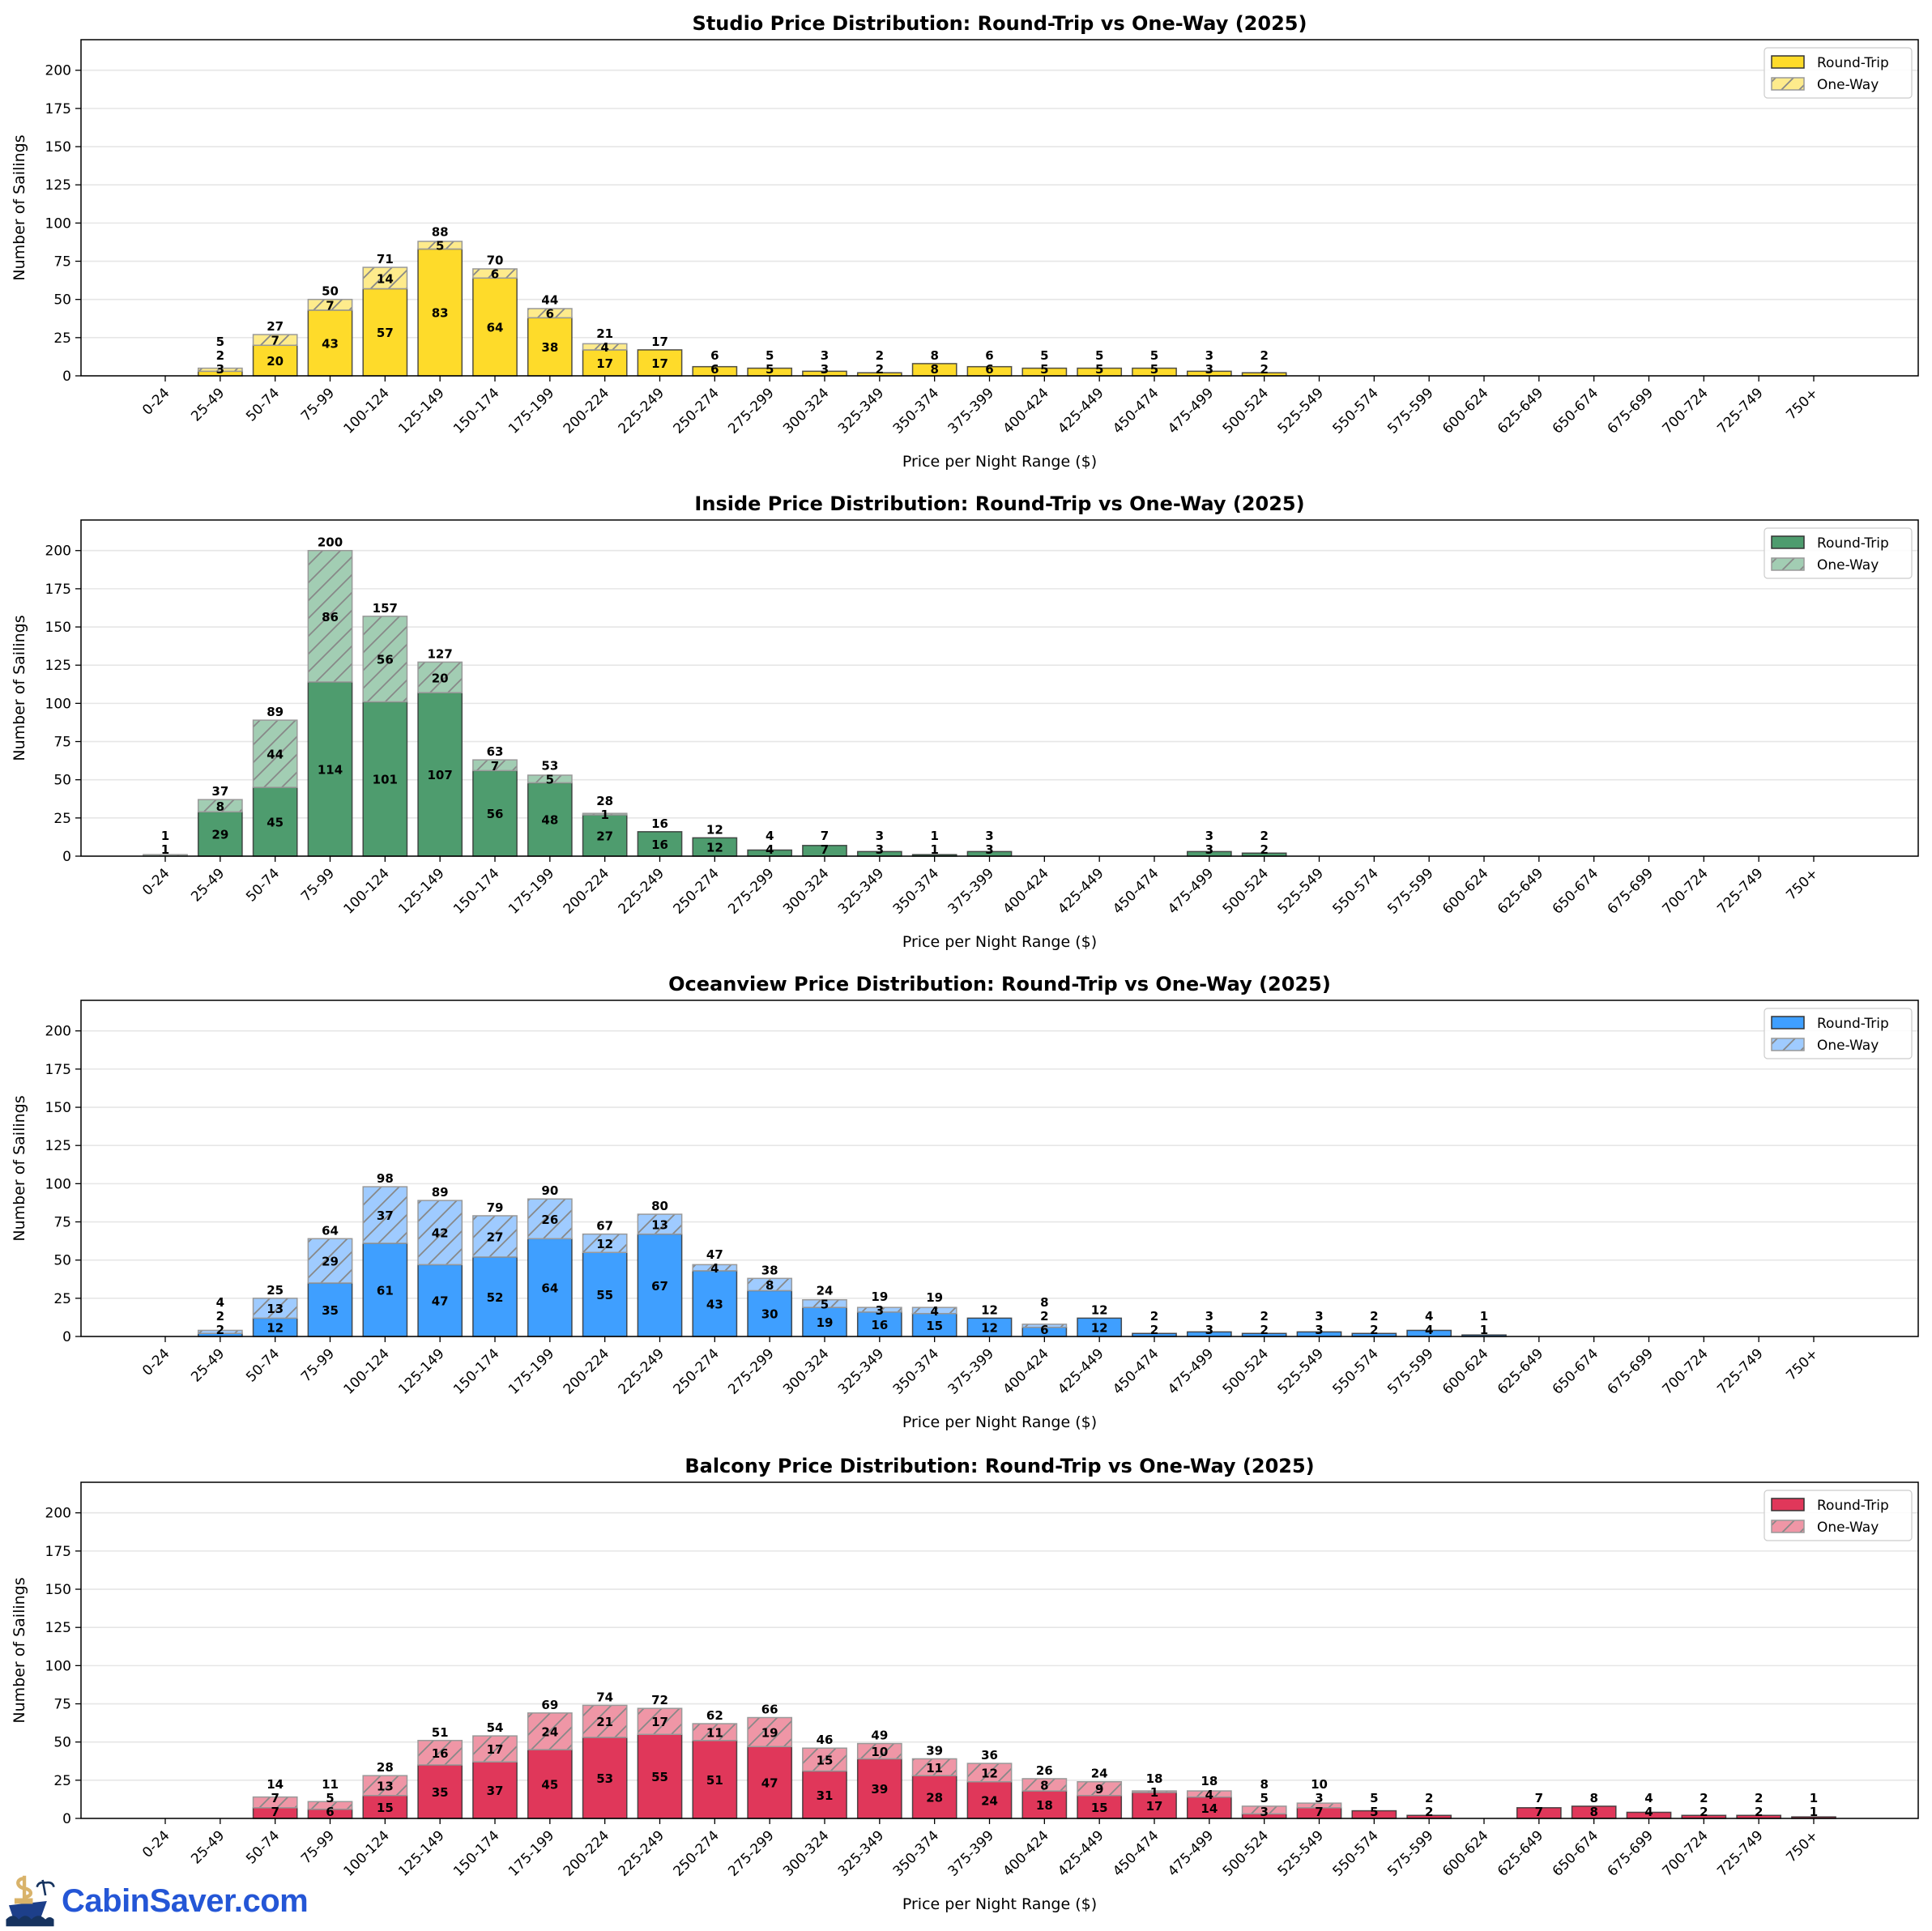  What do you see at coordinates (58, 71) in the screenshot?
I see `y-tick-label: 200` at bounding box center [58, 71].